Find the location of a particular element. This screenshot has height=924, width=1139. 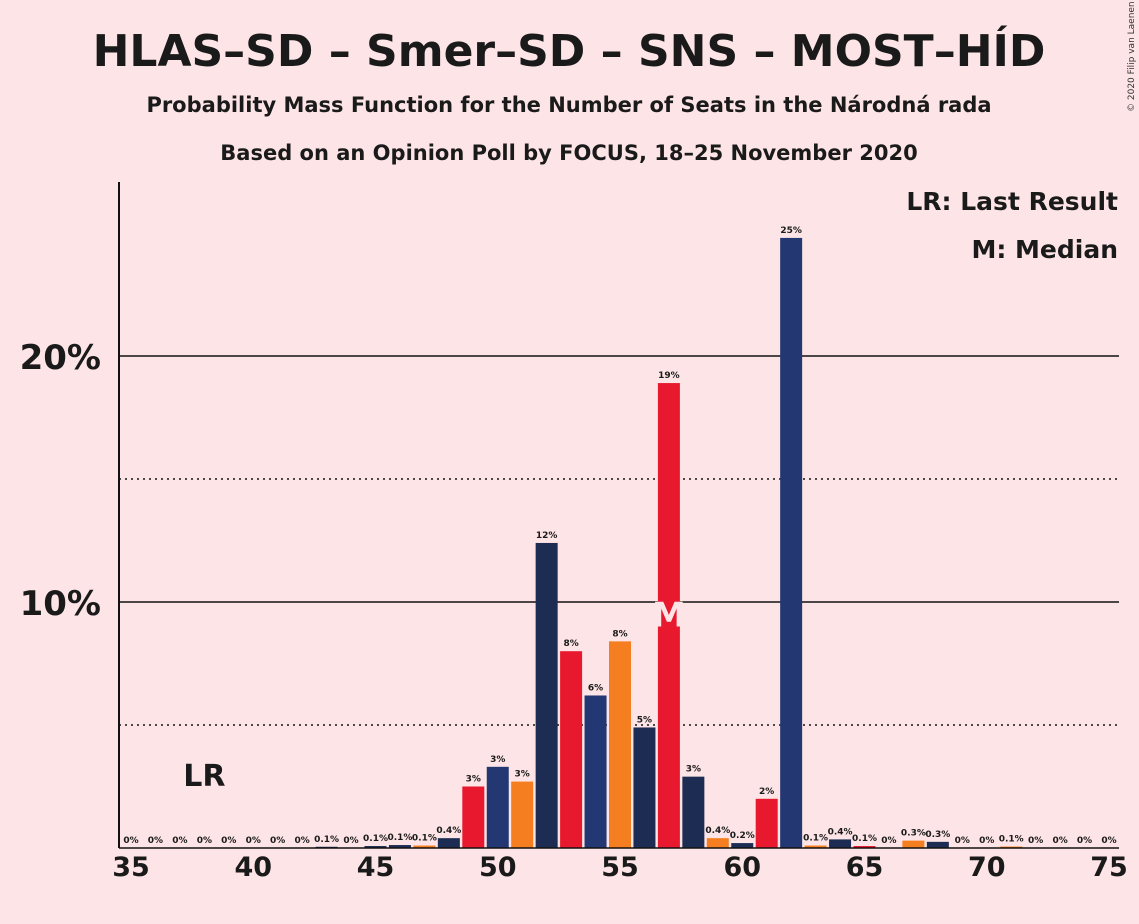

bar-label-seat-63: 0.1% is located at coordinates (815, 839).